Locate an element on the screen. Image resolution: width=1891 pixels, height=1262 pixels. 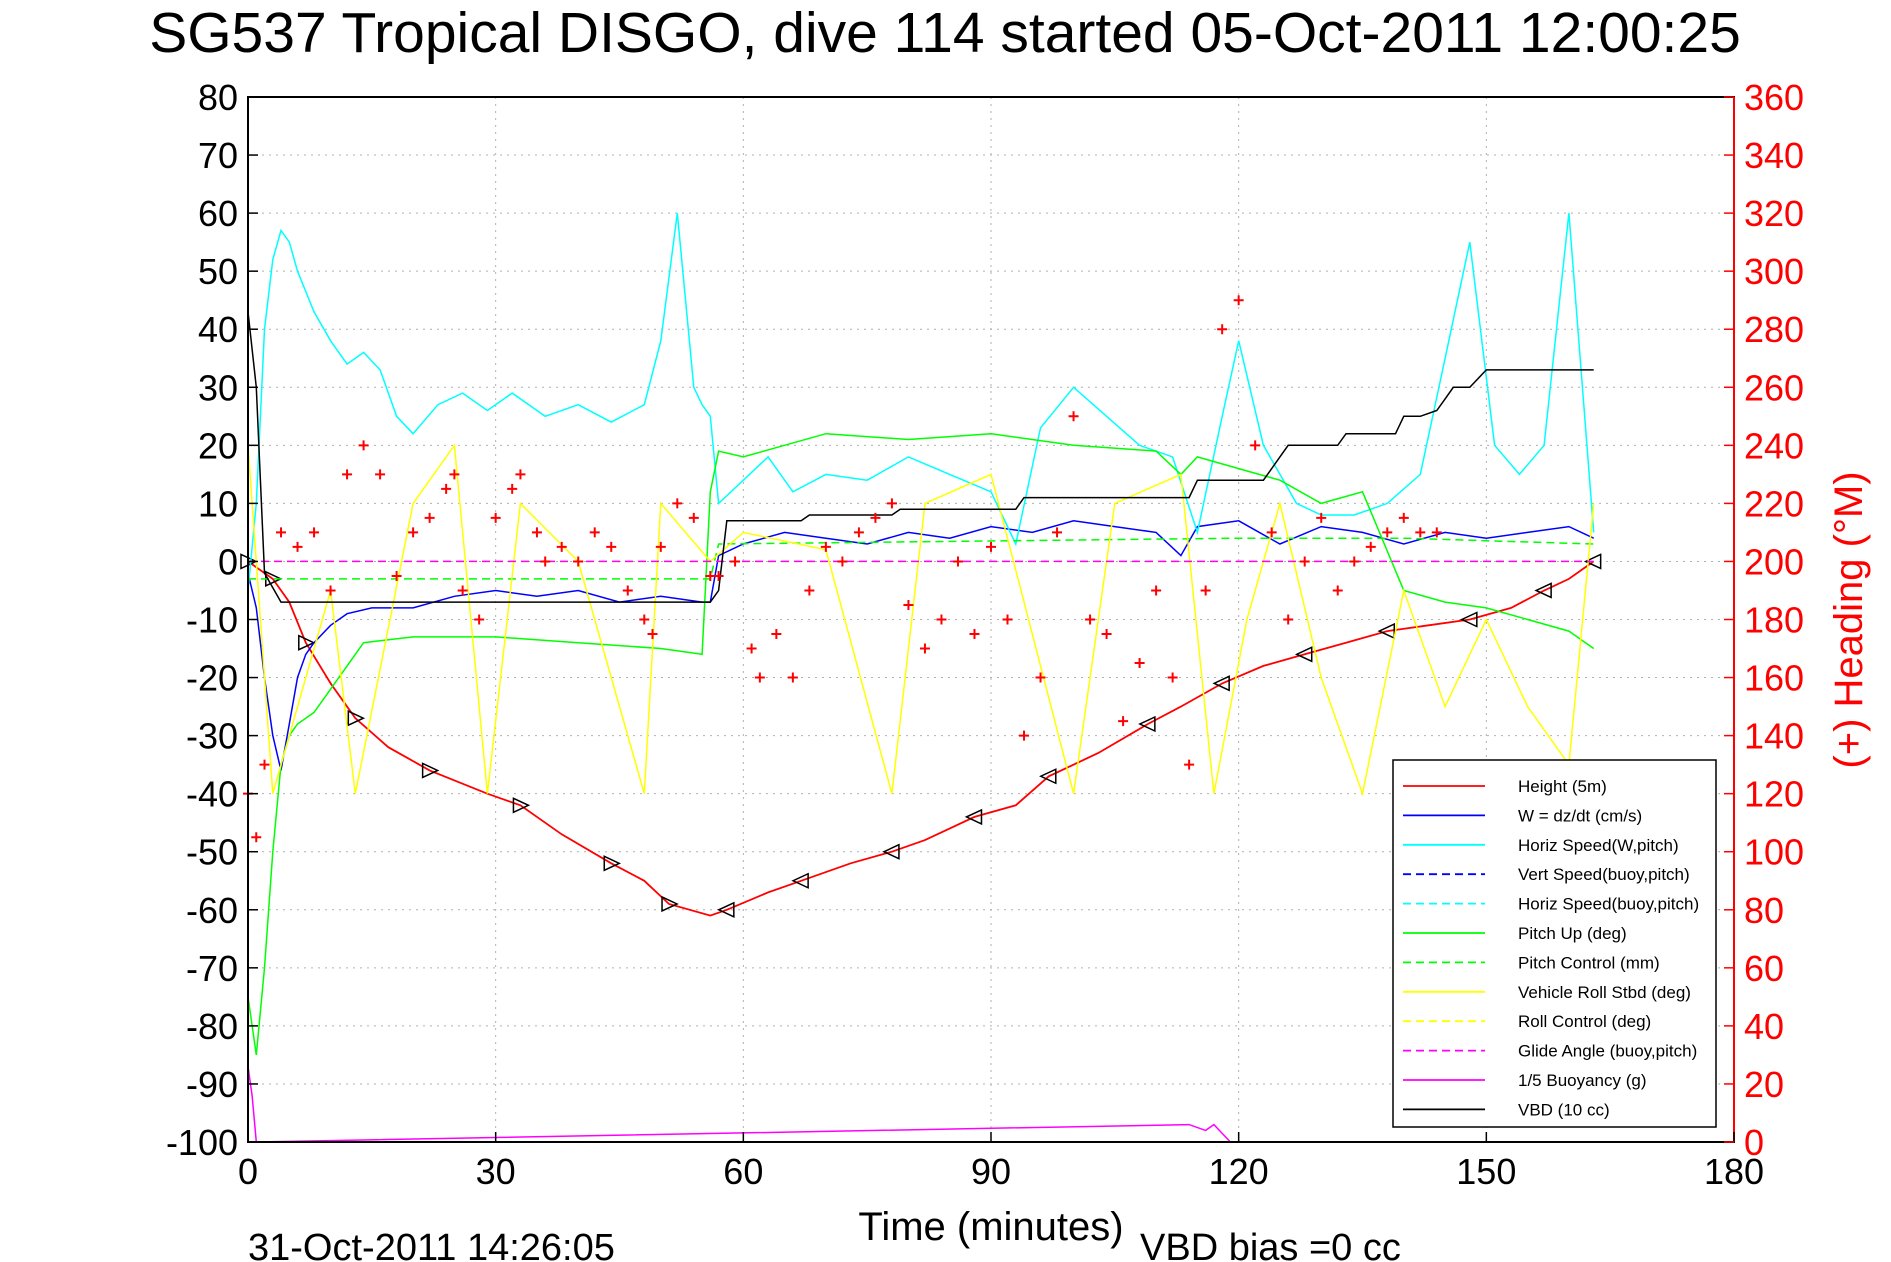
legend-label: VBD (10 cc) is located at coordinates (1564, 1109).